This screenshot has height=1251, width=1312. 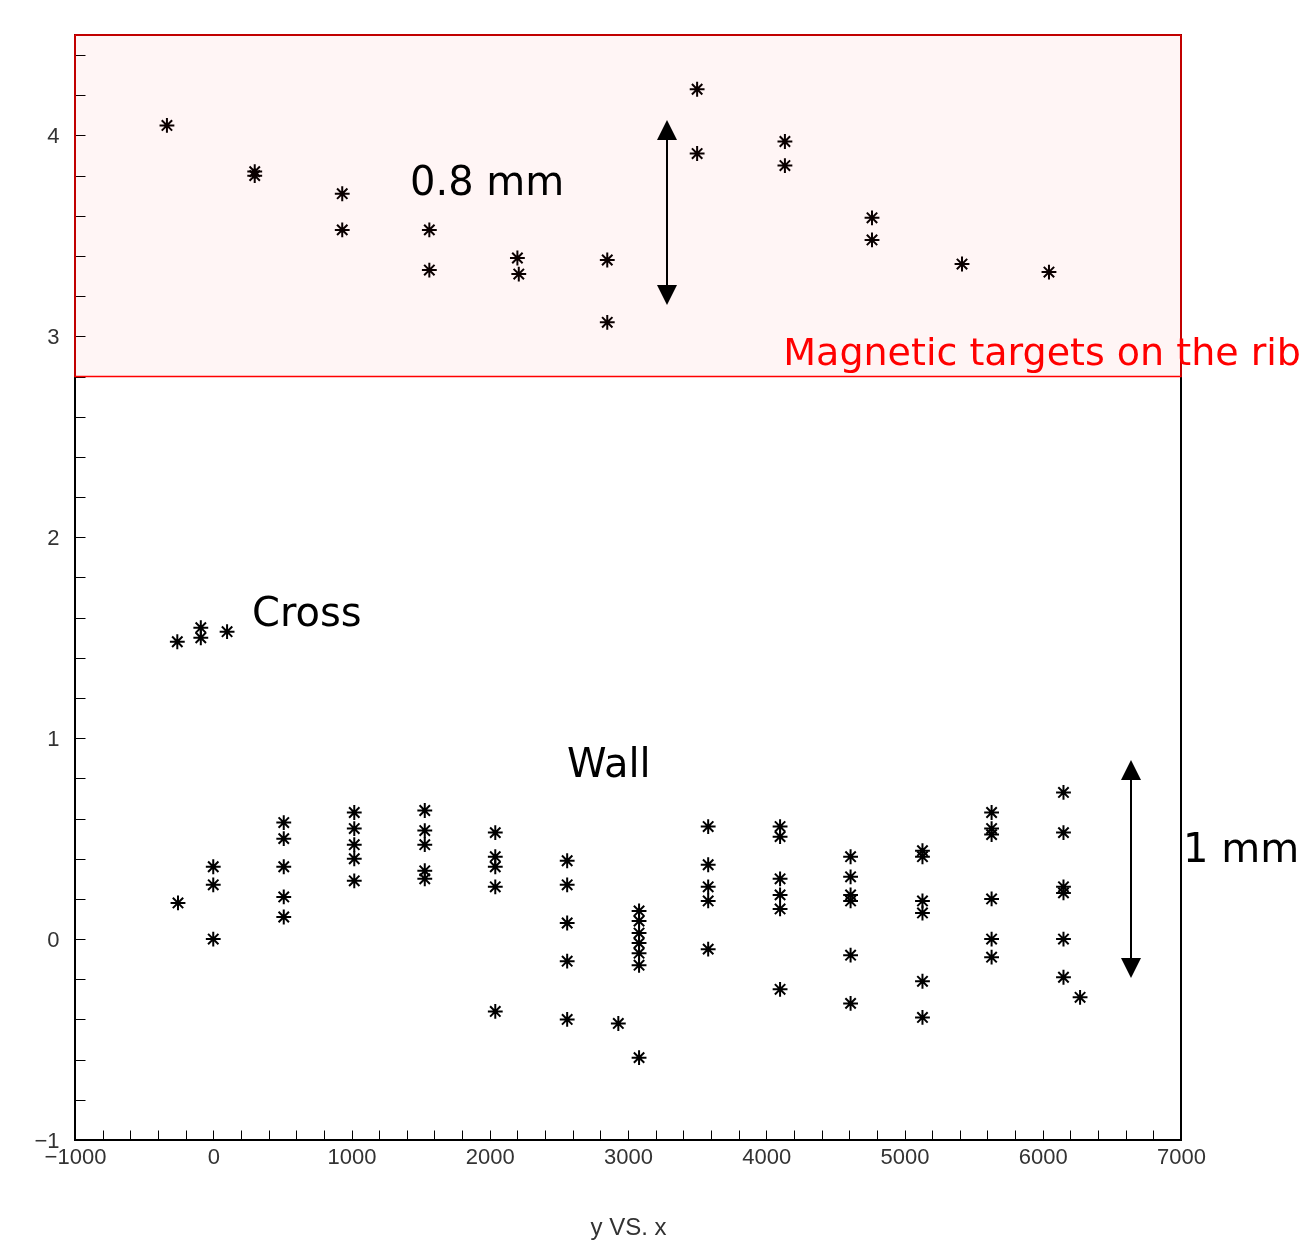 What do you see at coordinates (628, 1156) in the screenshot?
I see `x-tick-label: 3000` at bounding box center [628, 1156].